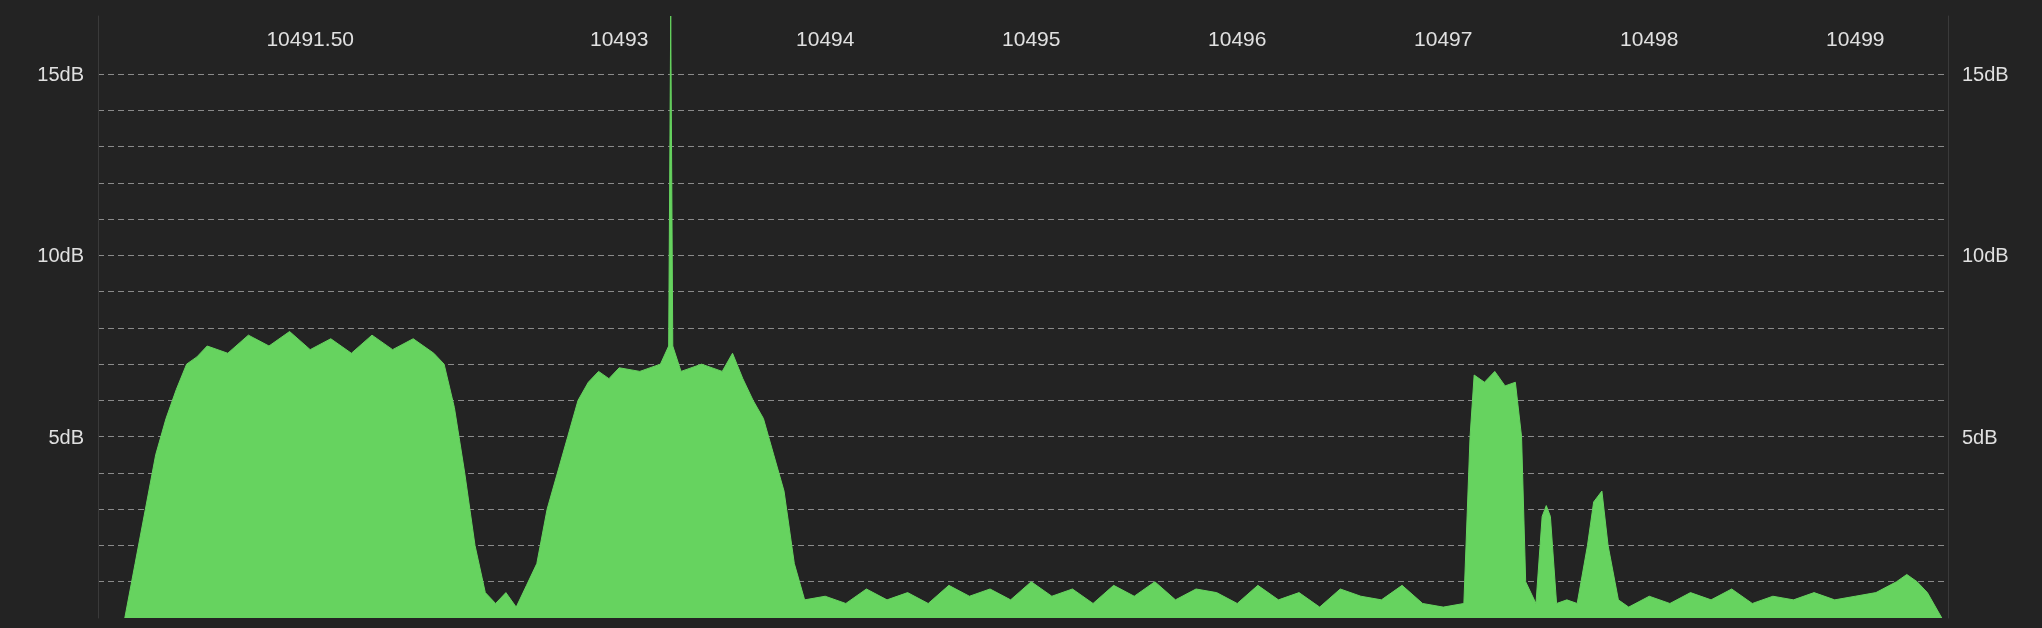 The image size is (2042, 628). Describe the element at coordinates (1031, 38) in the screenshot. I see `x-tick-label: 10495` at that location.